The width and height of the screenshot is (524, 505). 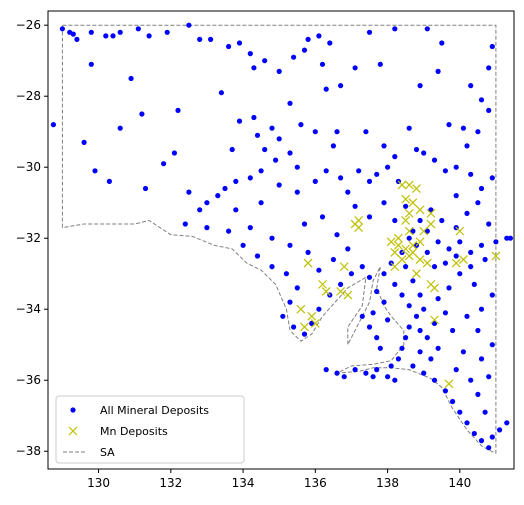 What do you see at coordinates (28, 309) in the screenshot?
I see `y-tick-label: −34` at bounding box center [28, 309].